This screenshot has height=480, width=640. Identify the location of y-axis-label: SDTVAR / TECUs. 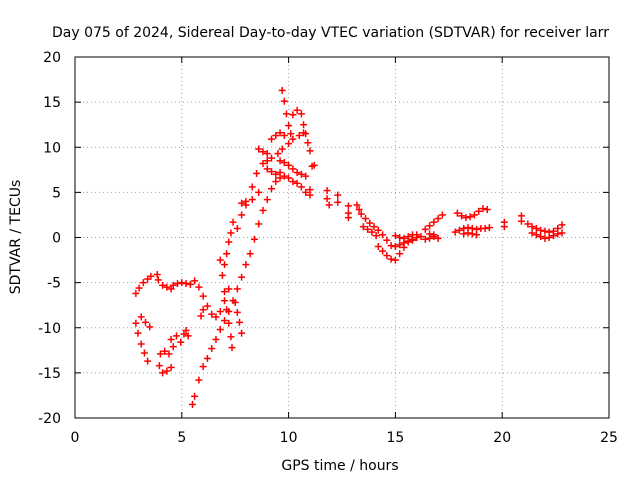
(16, 237).